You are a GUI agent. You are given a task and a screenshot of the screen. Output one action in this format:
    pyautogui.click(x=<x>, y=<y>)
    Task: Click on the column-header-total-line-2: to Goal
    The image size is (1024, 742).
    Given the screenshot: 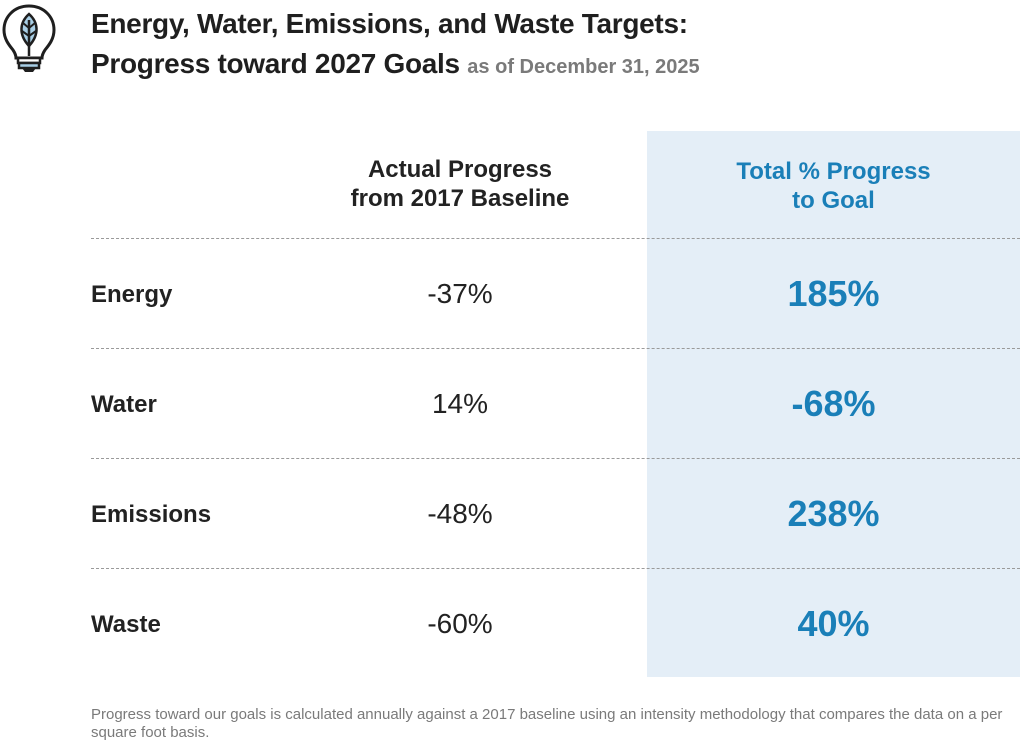 What is the action you would take?
    pyautogui.click(x=833, y=200)
    